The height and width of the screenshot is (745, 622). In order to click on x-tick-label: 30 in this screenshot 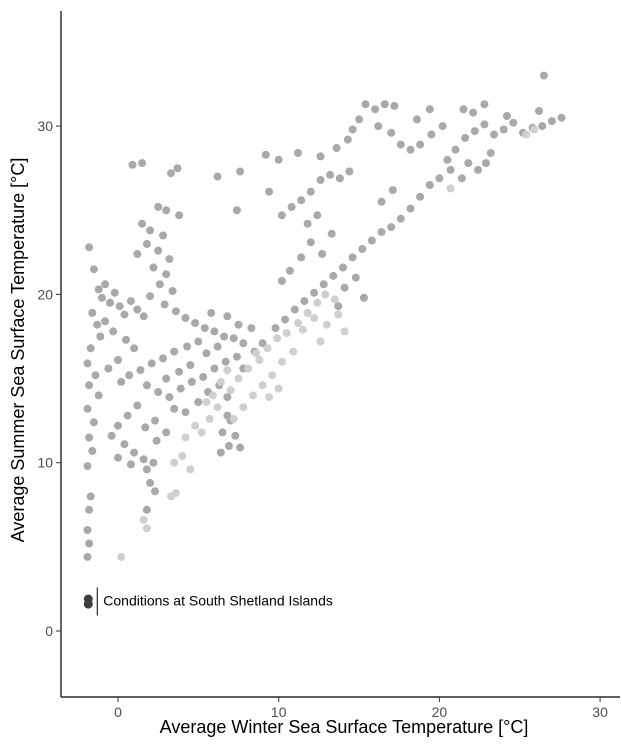, I will do `click(600, 712)`.